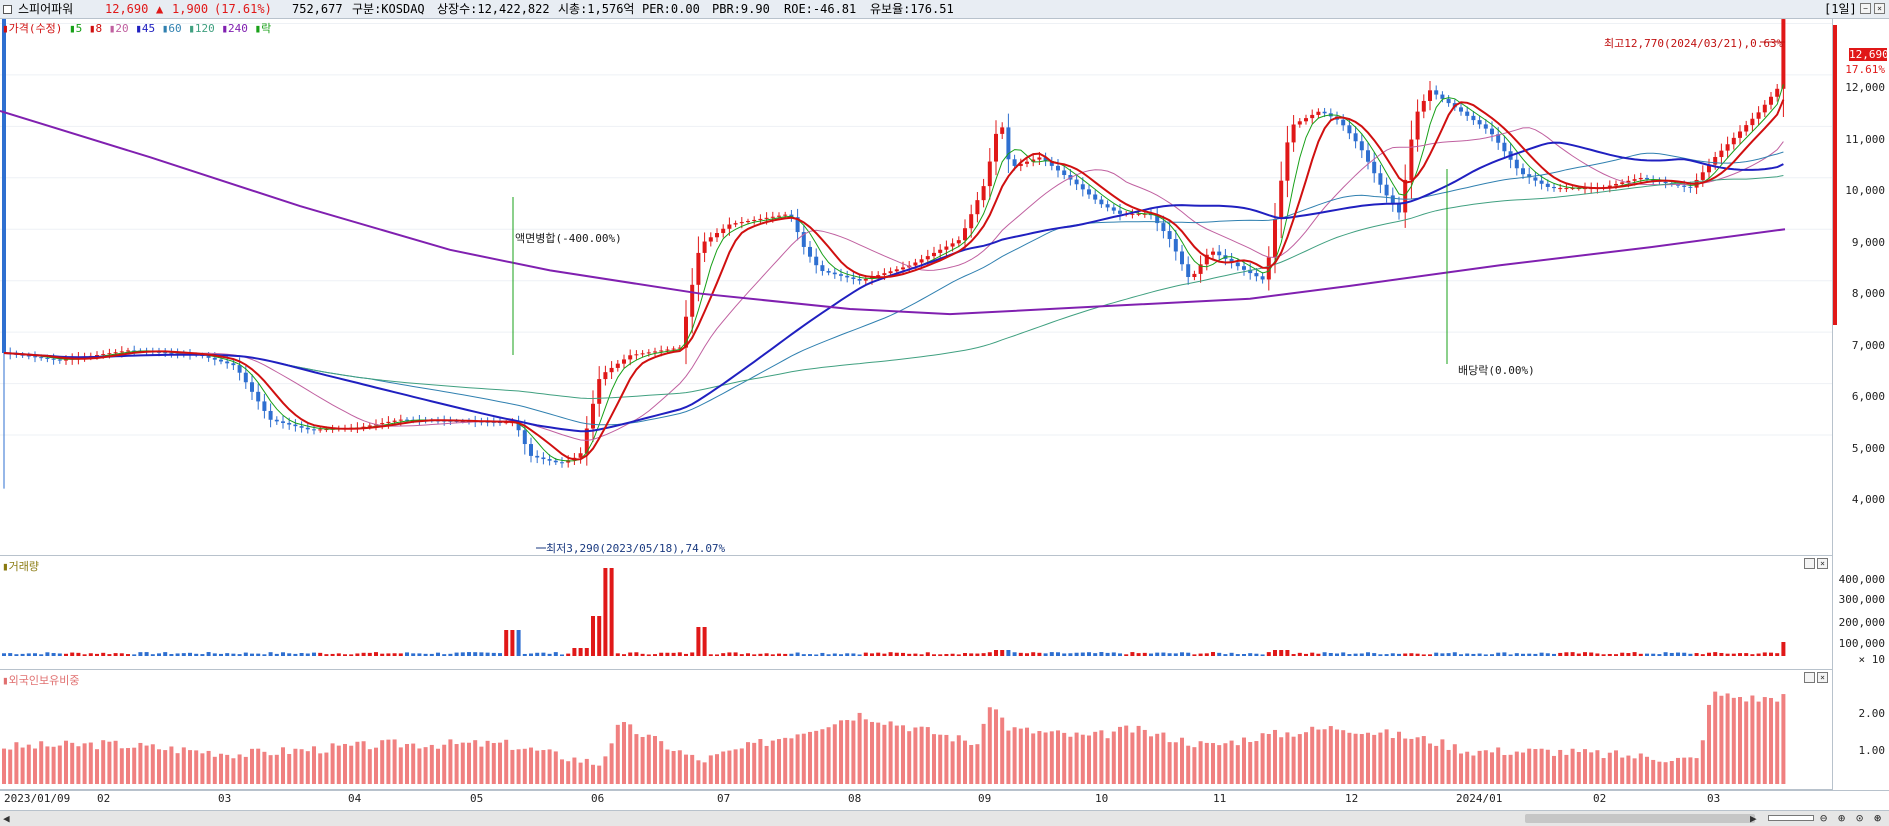  Describe the element at coordinates (671, 9) in the screenshot. I see `per-value: PER:0.00` at that location.